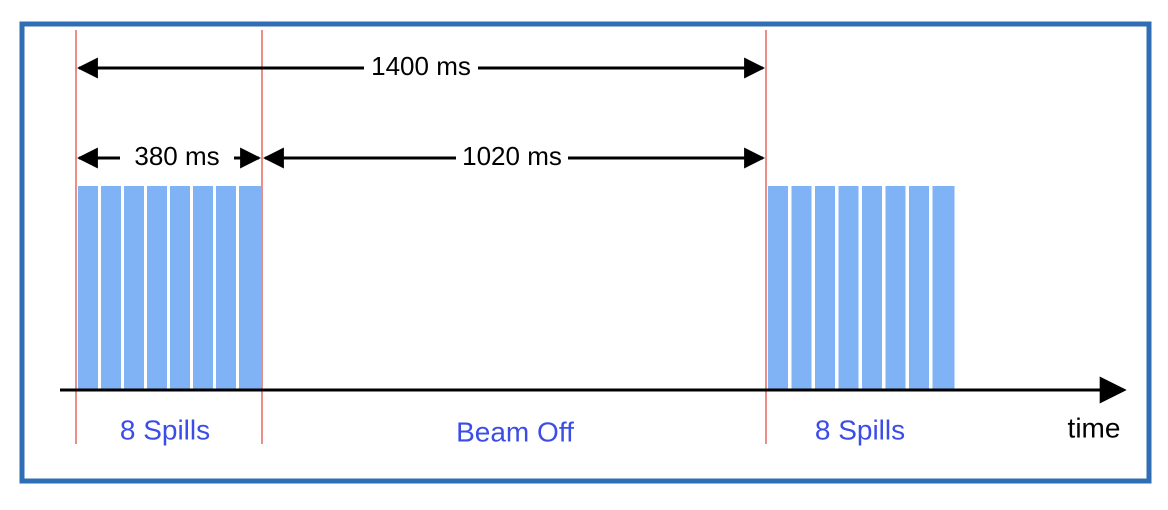  I want to click on axis-label: time, so click(1094, 427).